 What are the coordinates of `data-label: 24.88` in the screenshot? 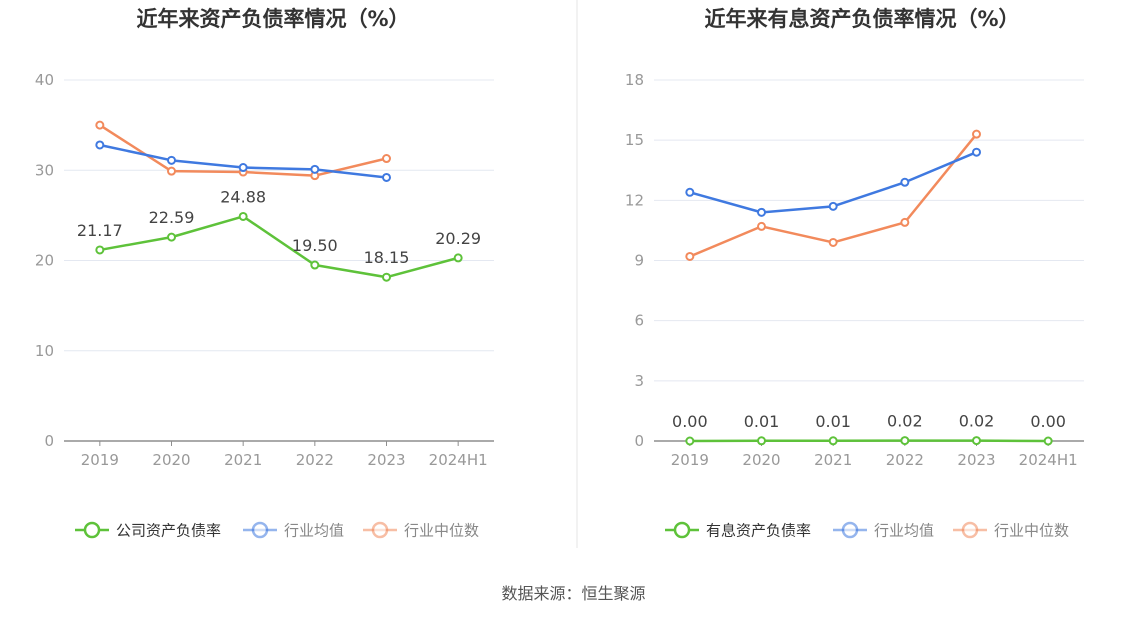 It's located at (243, 196).